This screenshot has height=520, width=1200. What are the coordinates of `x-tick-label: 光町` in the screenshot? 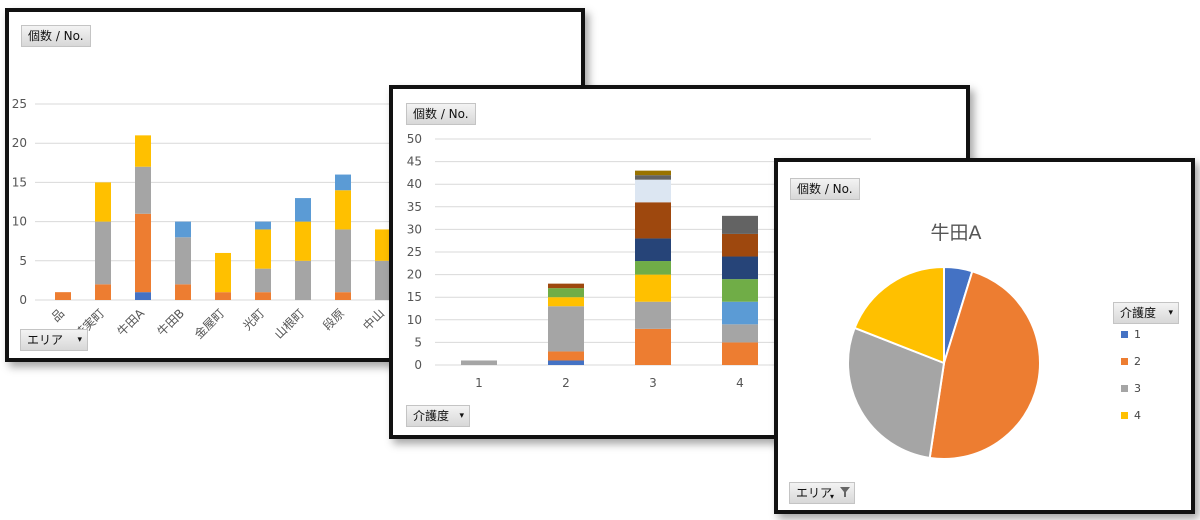 It's located at (253, 319).